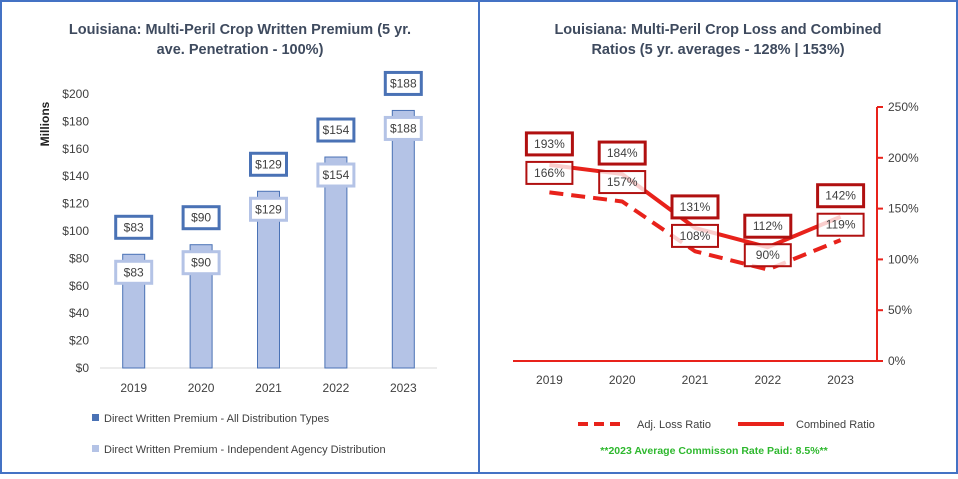 The height and width of the screenshot is (479, 958). I want to click on y-tick-label: 200%, so click(903, 158).